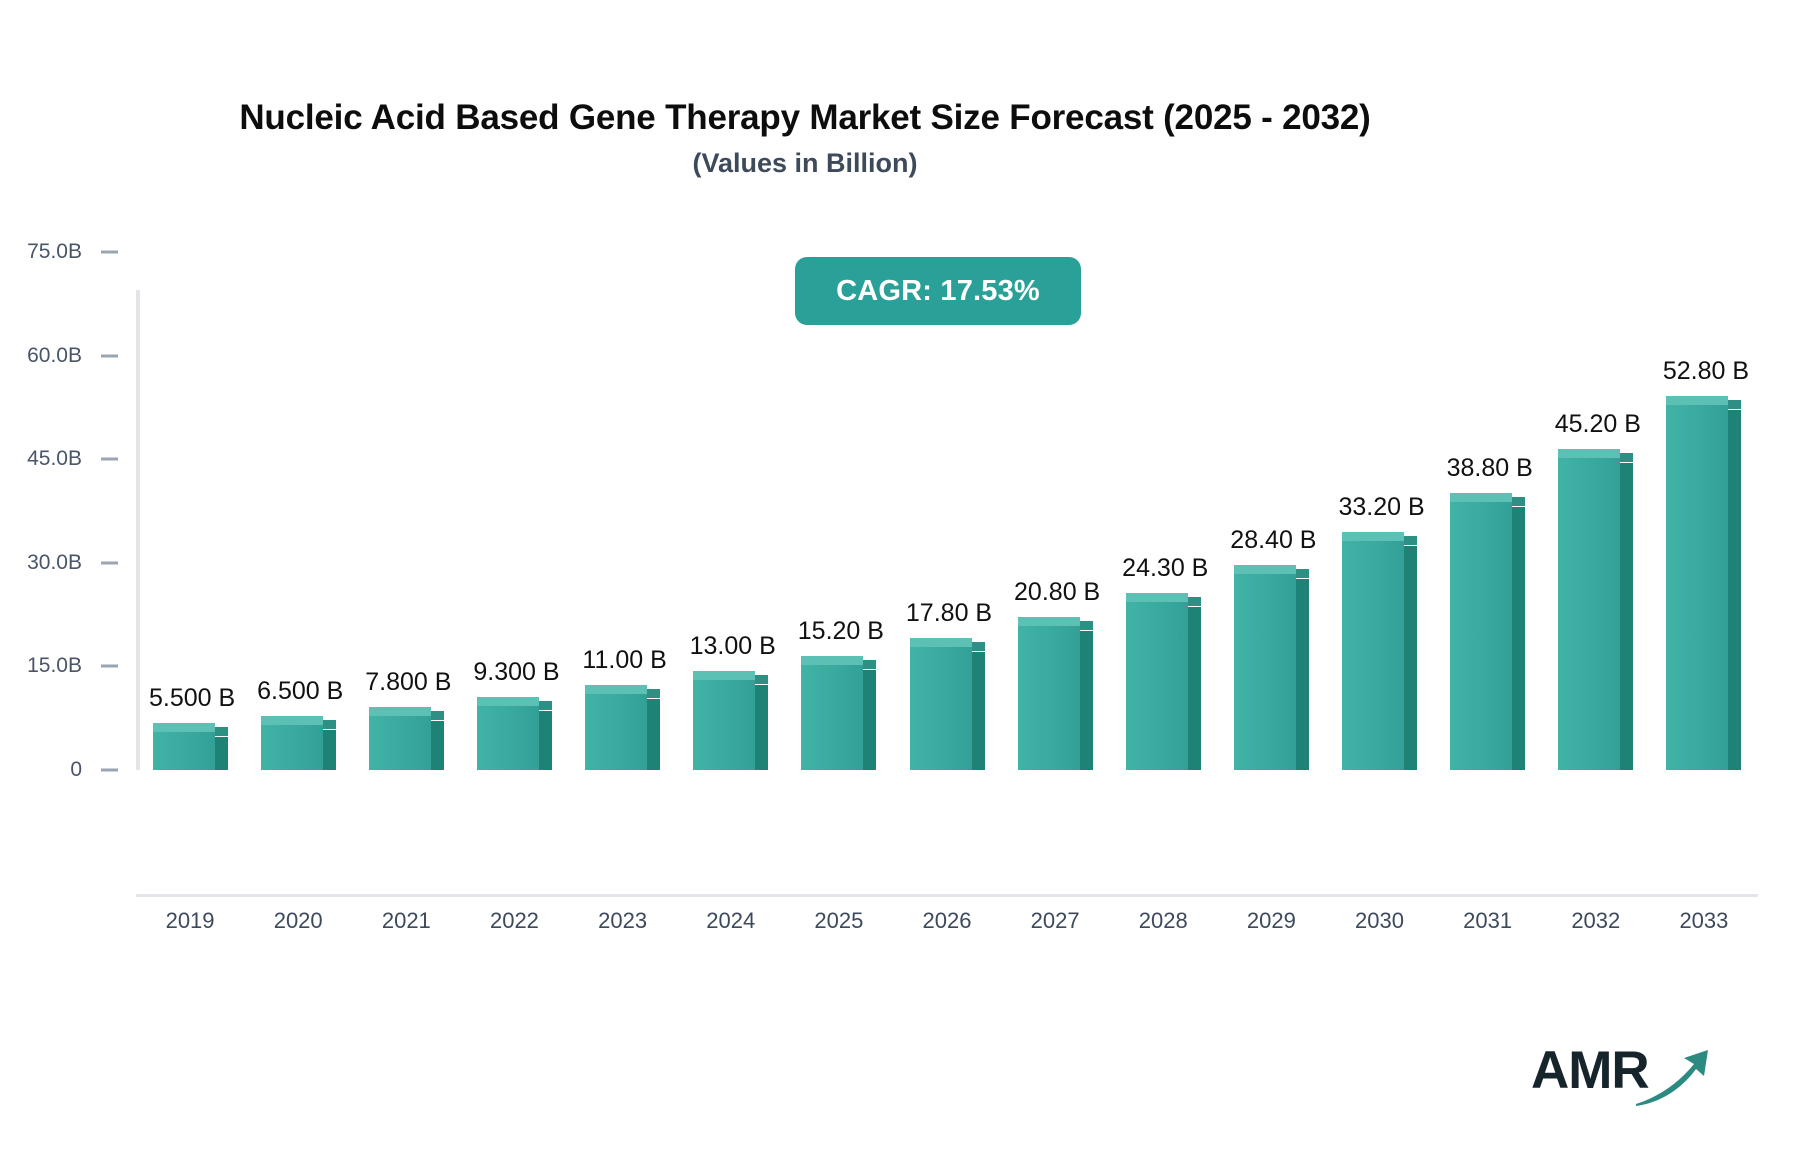 The image size is (1800, 1156). Describe the element at coordinates (1163, 920) in the screenshot. I see `x-axis-tick-label: 2028` at that location.